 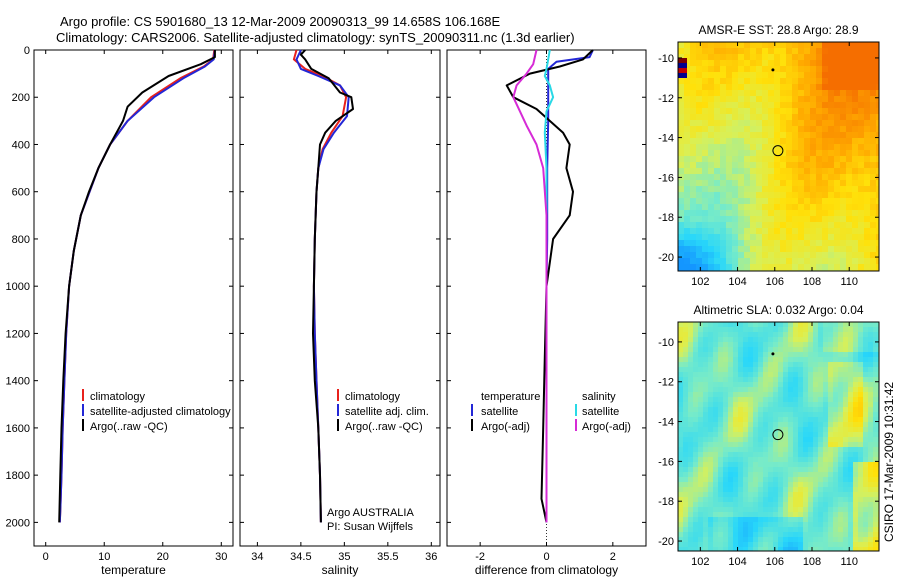 What do you see at coordinates (546, 557) in the screenshot?
I see `difference-xtick-label: 0` at bounding box center [546, 557].